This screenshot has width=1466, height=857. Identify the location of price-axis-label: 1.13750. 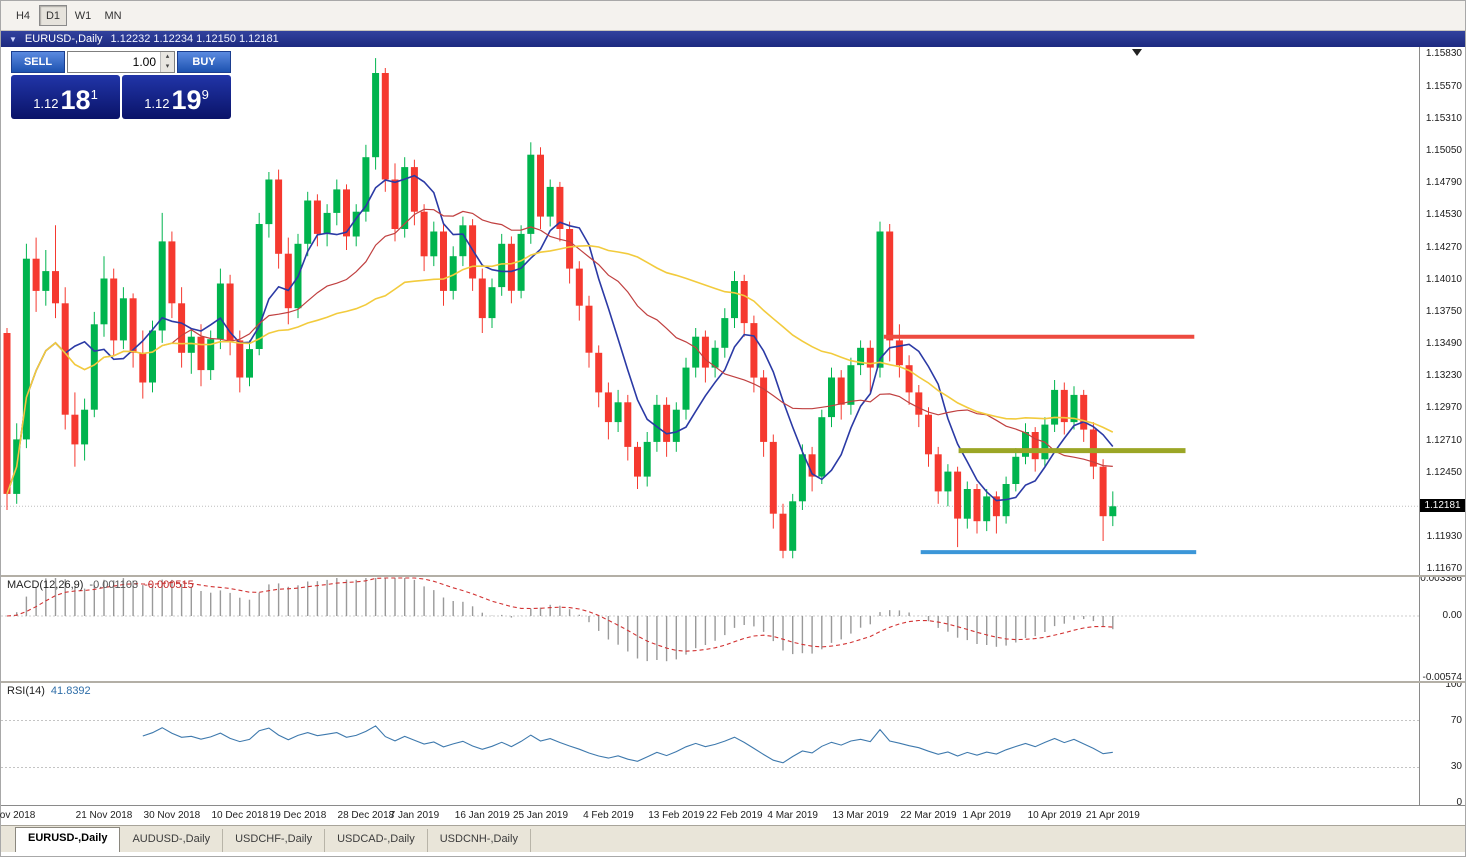
(1443, 311).